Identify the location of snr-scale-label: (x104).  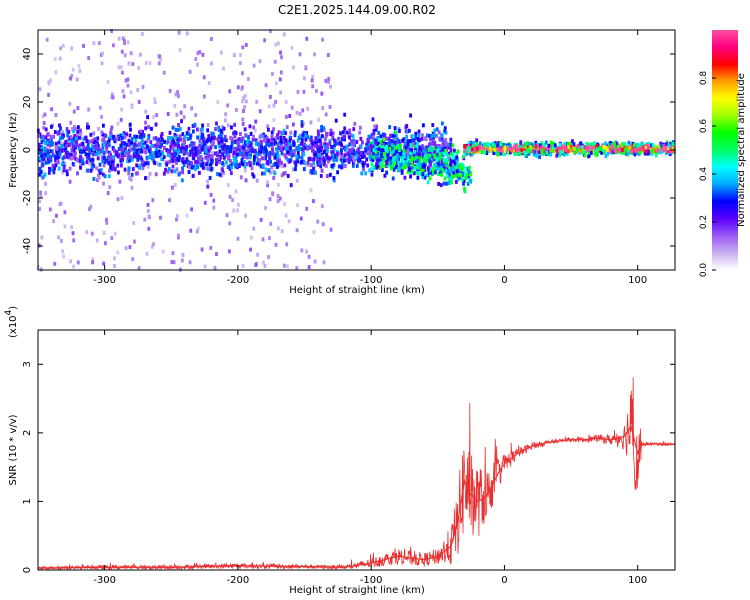
(11, 322).